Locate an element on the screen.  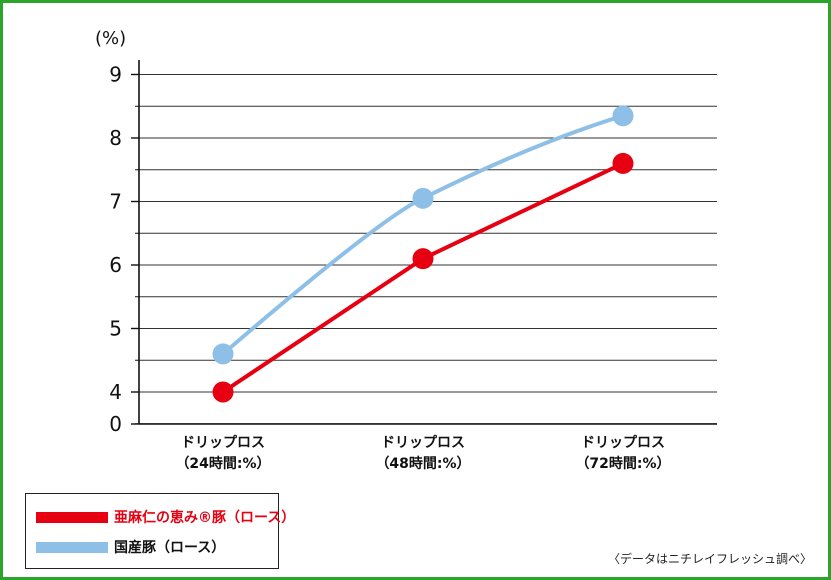
legend-swatch-domestic is located at coordinates (72, 547).